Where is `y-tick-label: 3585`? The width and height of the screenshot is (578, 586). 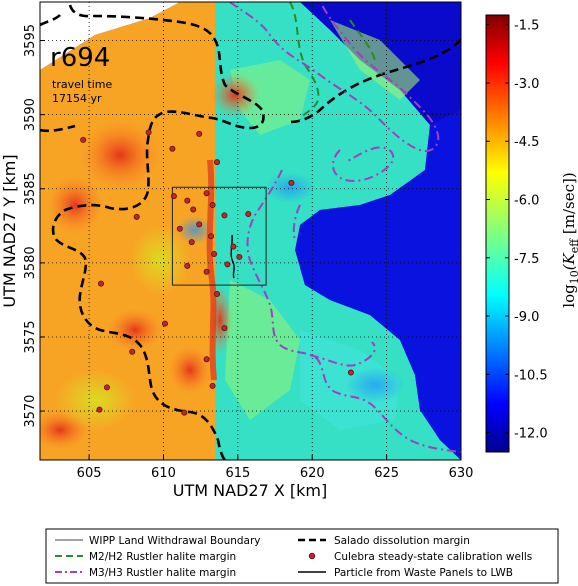
y-tick-label: 3585 is located at coordinates (30, 188).